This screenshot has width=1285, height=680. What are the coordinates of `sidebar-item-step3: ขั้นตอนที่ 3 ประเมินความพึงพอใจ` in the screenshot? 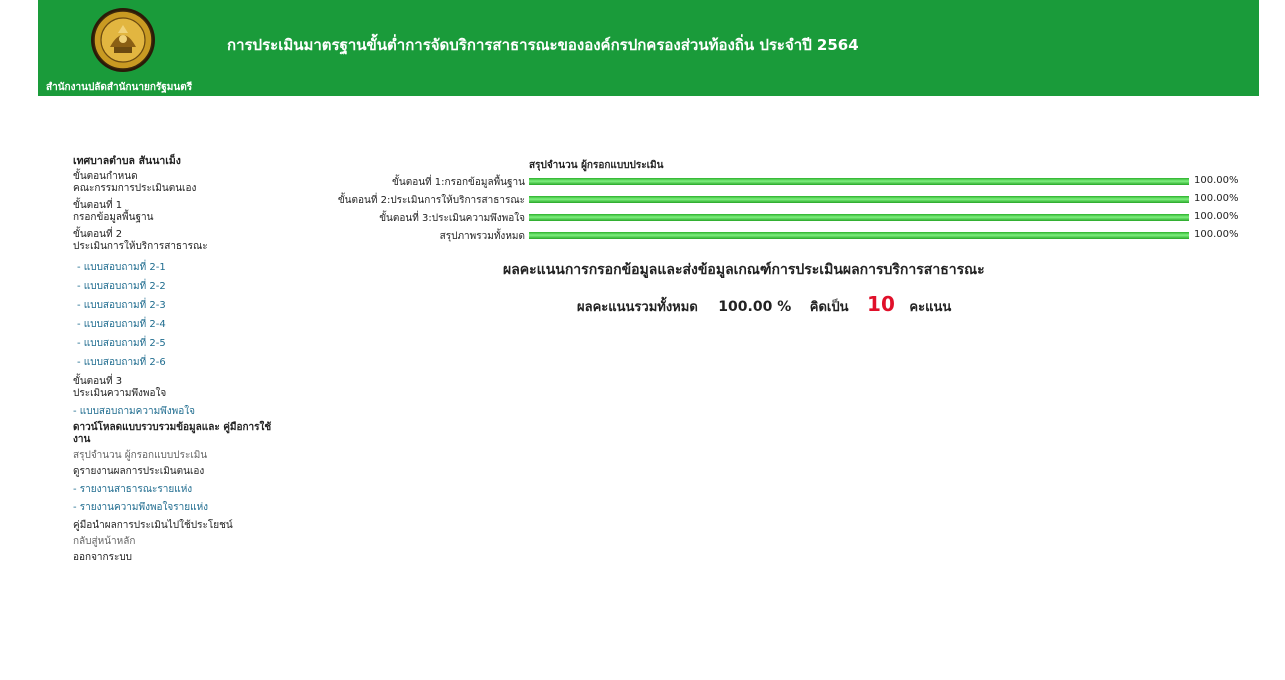 It's located at (178, 388).